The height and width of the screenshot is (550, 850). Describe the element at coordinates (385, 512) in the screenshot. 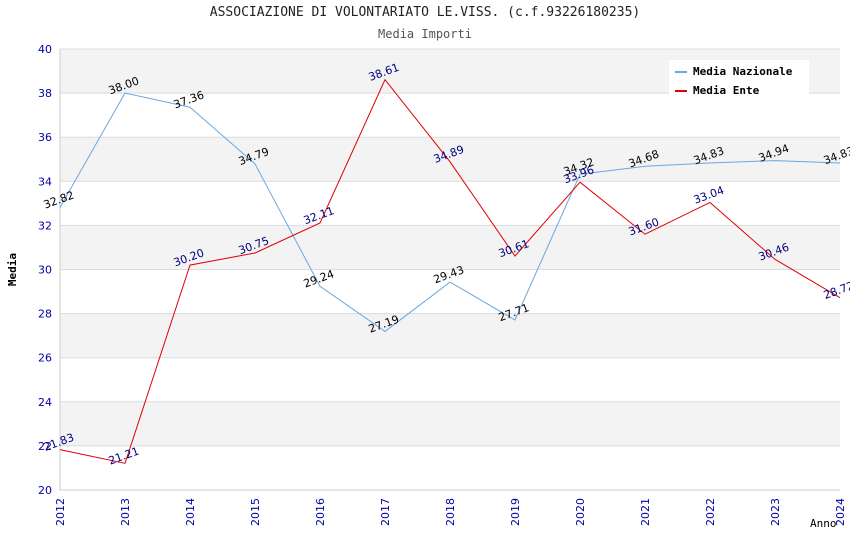

I see `x-tick-label: 2017` at that location.